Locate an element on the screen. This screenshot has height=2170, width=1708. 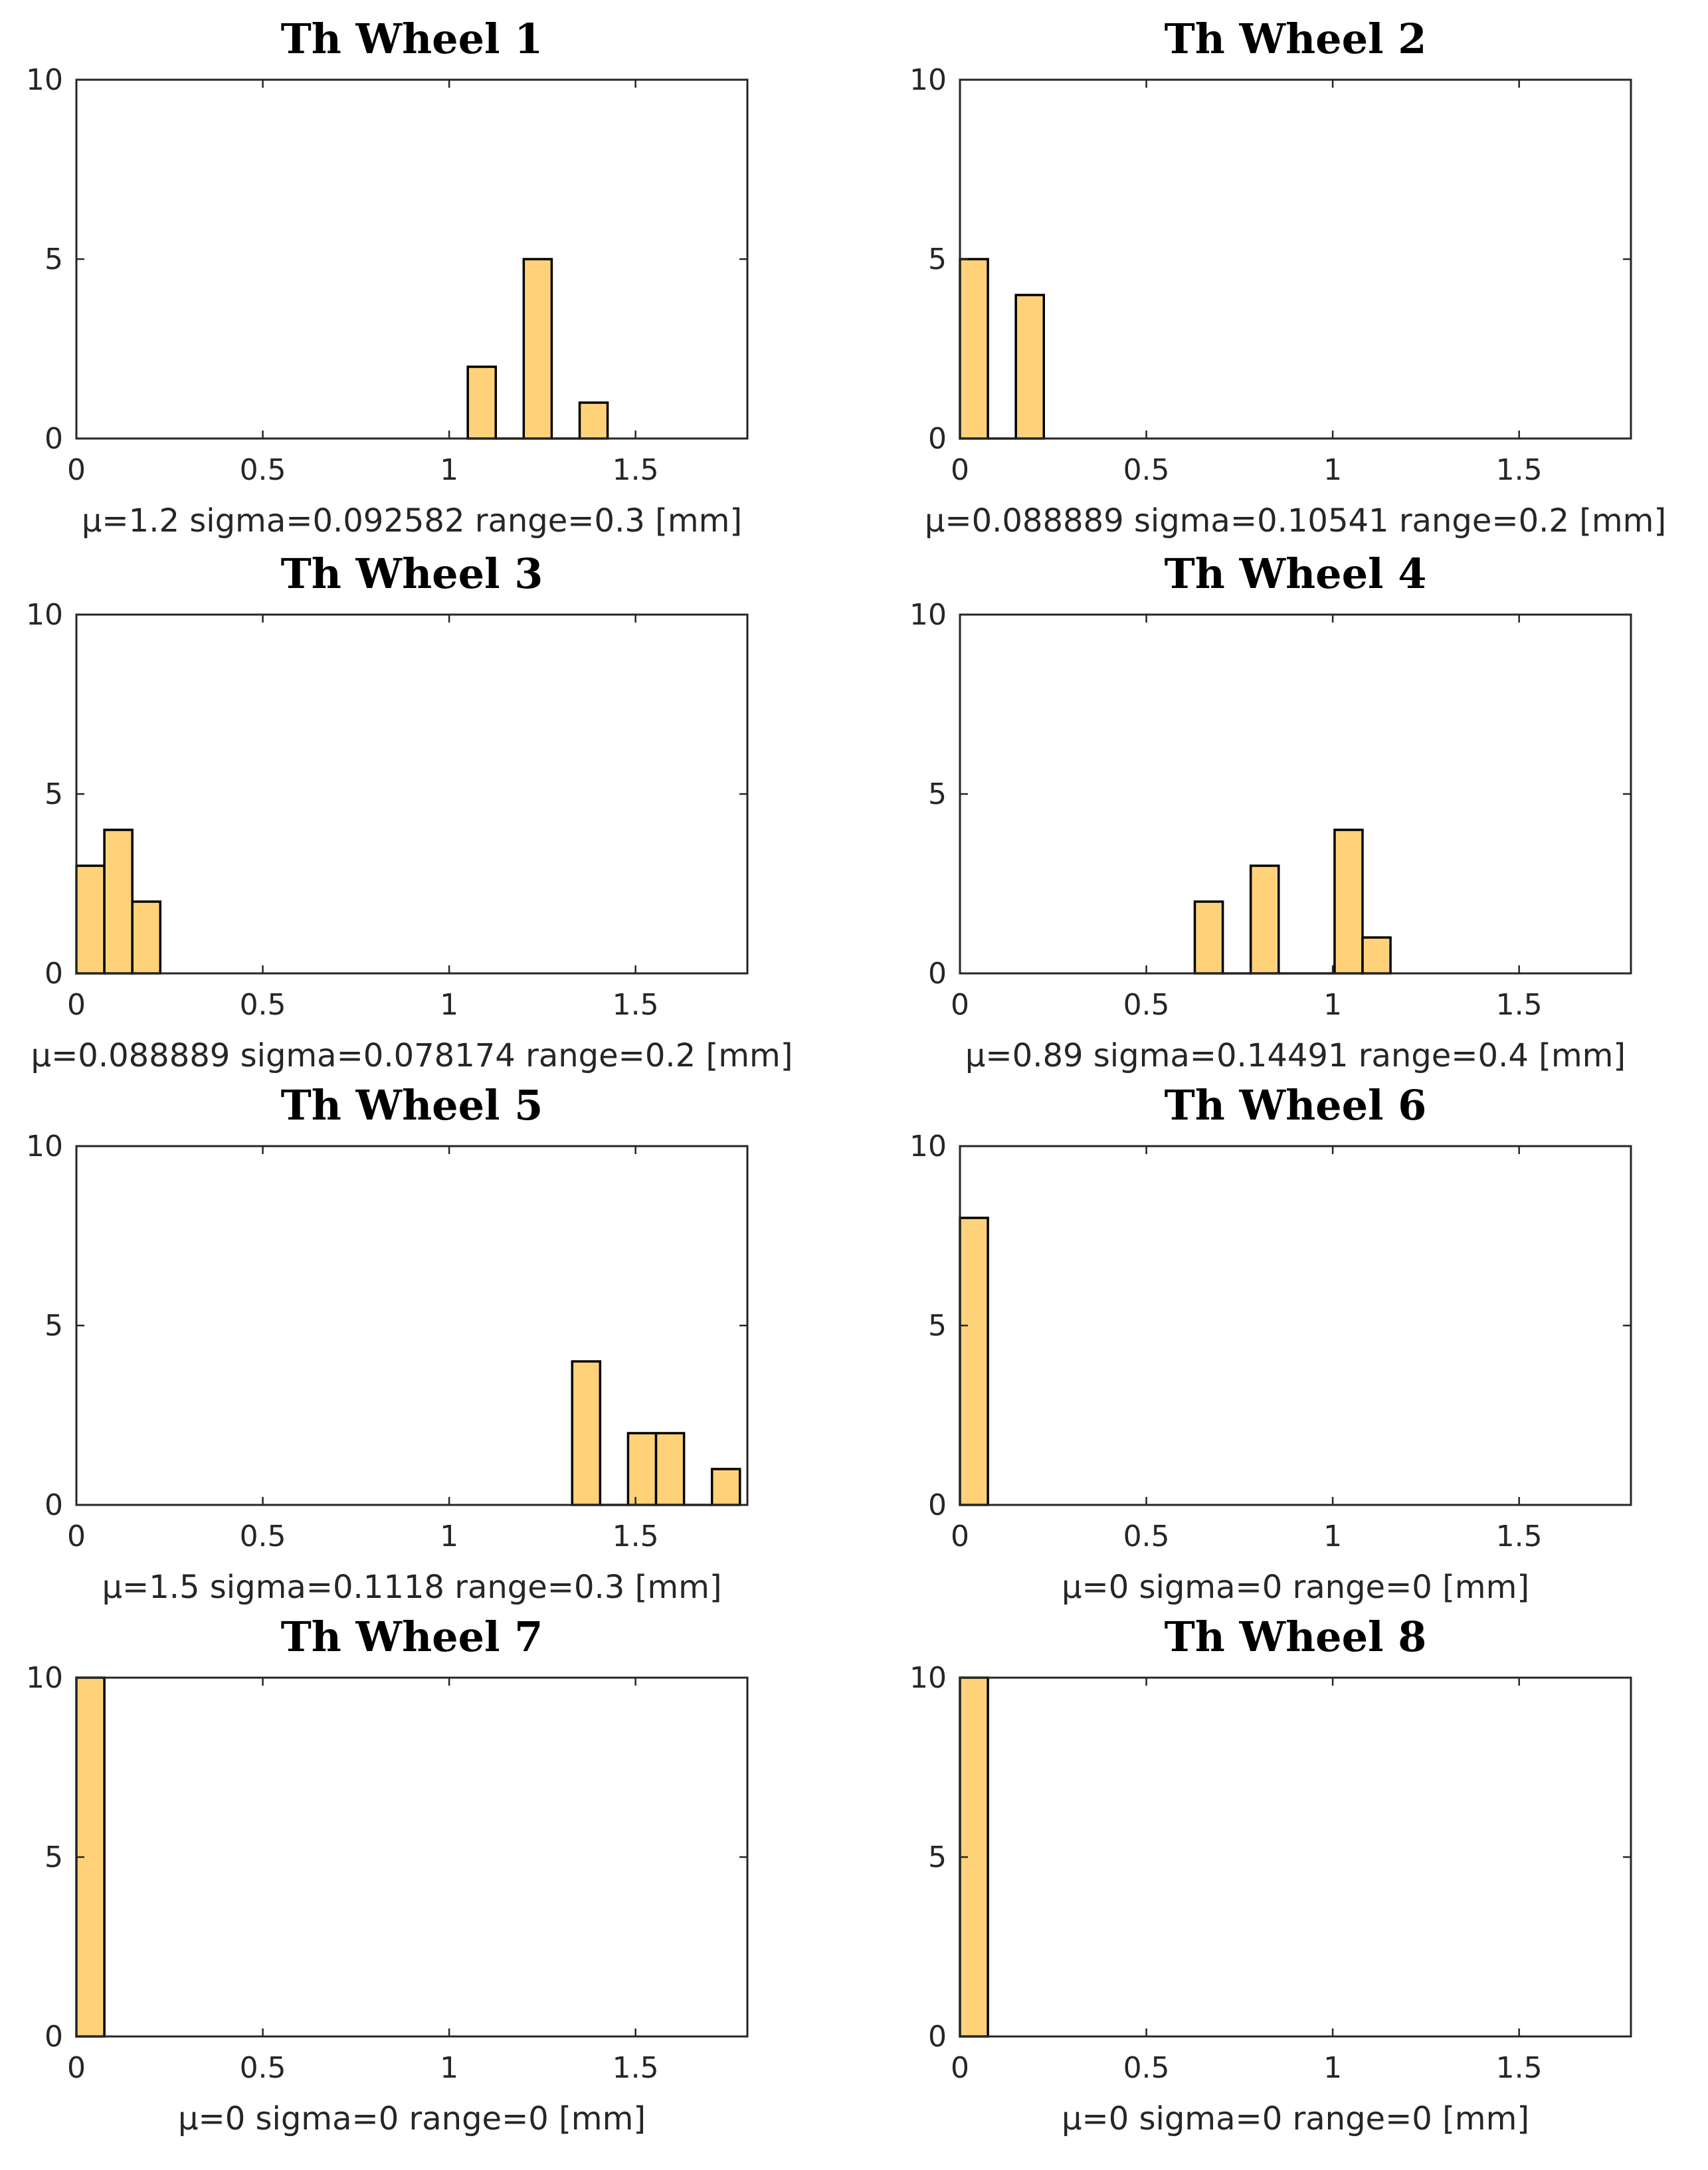
x-axis-label: μ=1.5 sigma=0.1118 range=0.3 [mm] is located at coordinates (412, 1587).